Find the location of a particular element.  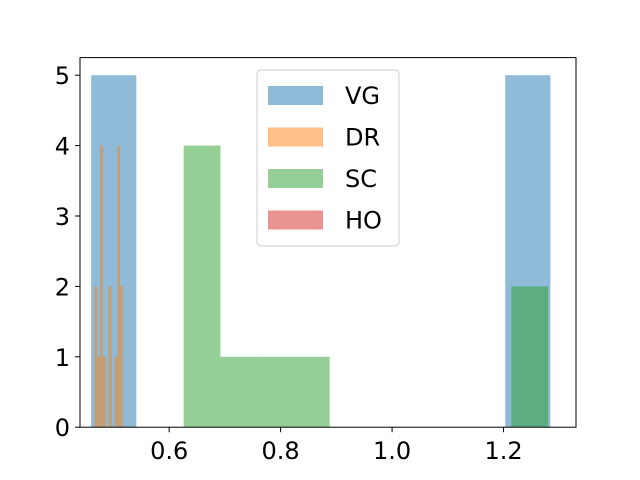

x-tick-label: 1.0 is located at coordinates (392, 451).